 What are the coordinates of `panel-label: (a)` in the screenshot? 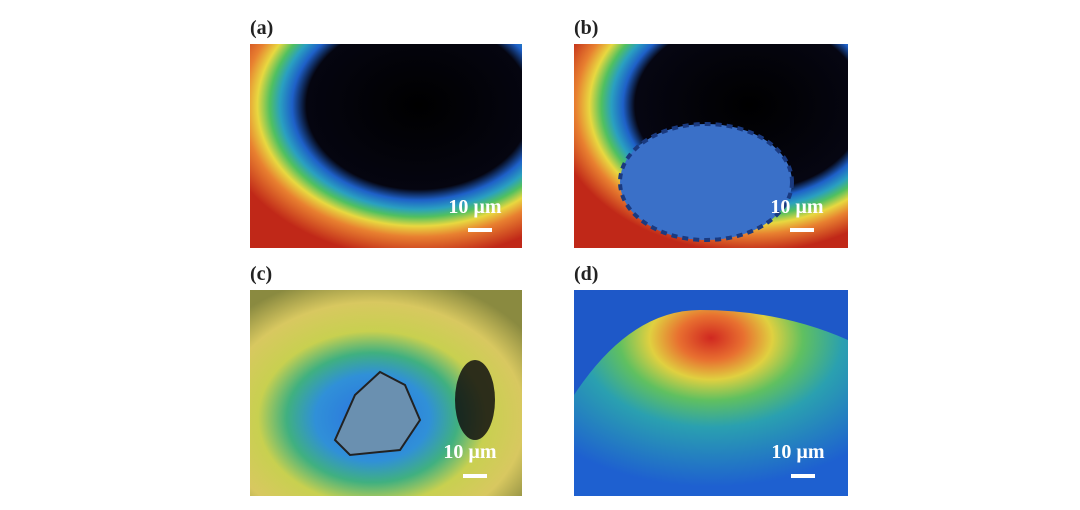 It's located at (261, 28).